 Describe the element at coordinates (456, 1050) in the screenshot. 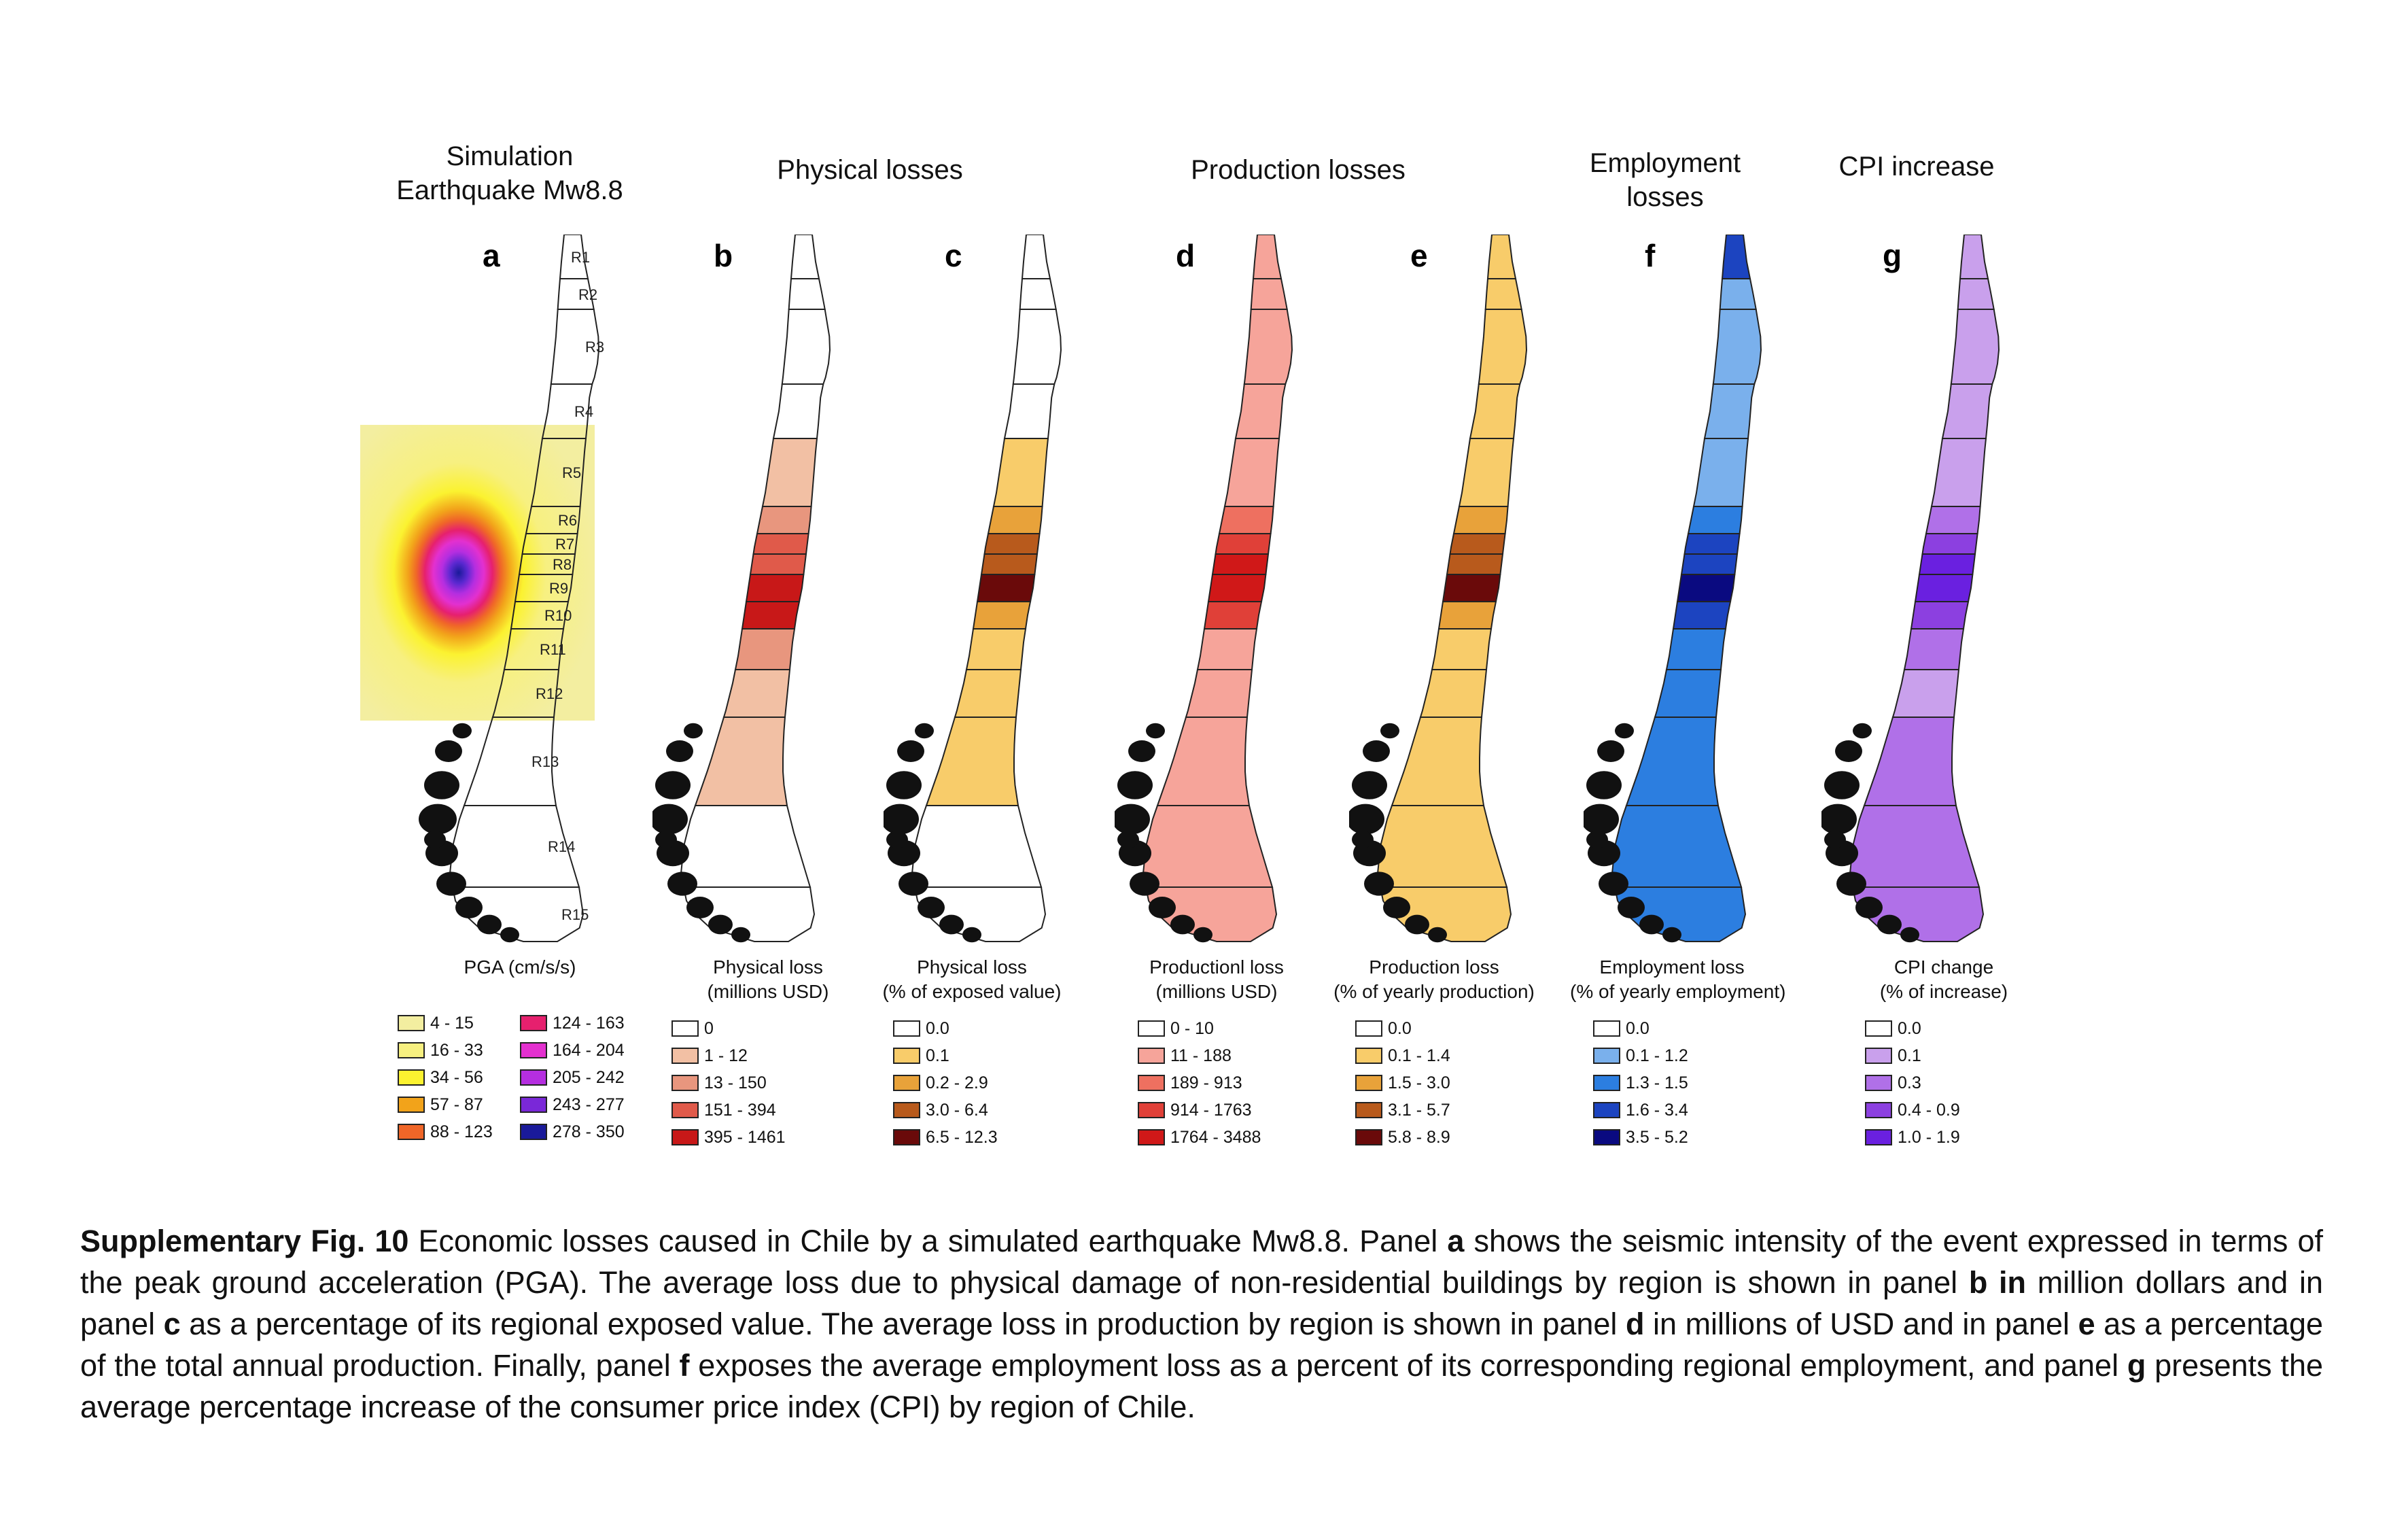

I see `legend-label: 16 - 33` at that location.